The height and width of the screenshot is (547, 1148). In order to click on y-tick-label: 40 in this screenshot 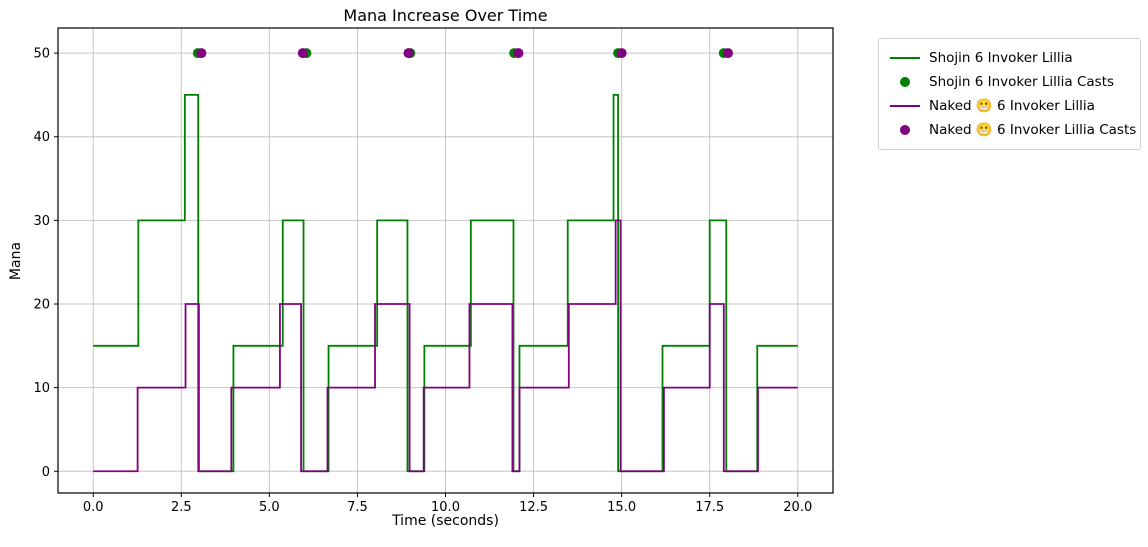, I will do `click(41, 137)`.